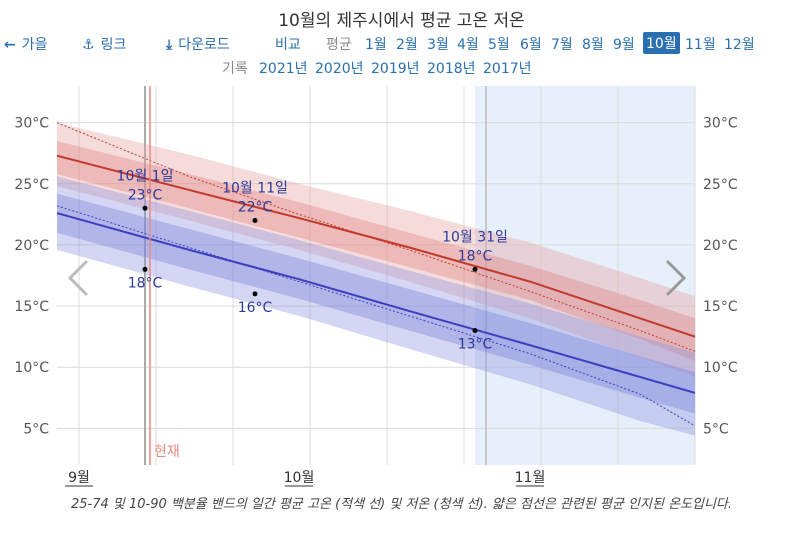  Describe the element at coordinates (339, 69) in the screenshot. I see `year-link-2020: 2020년` at that location.